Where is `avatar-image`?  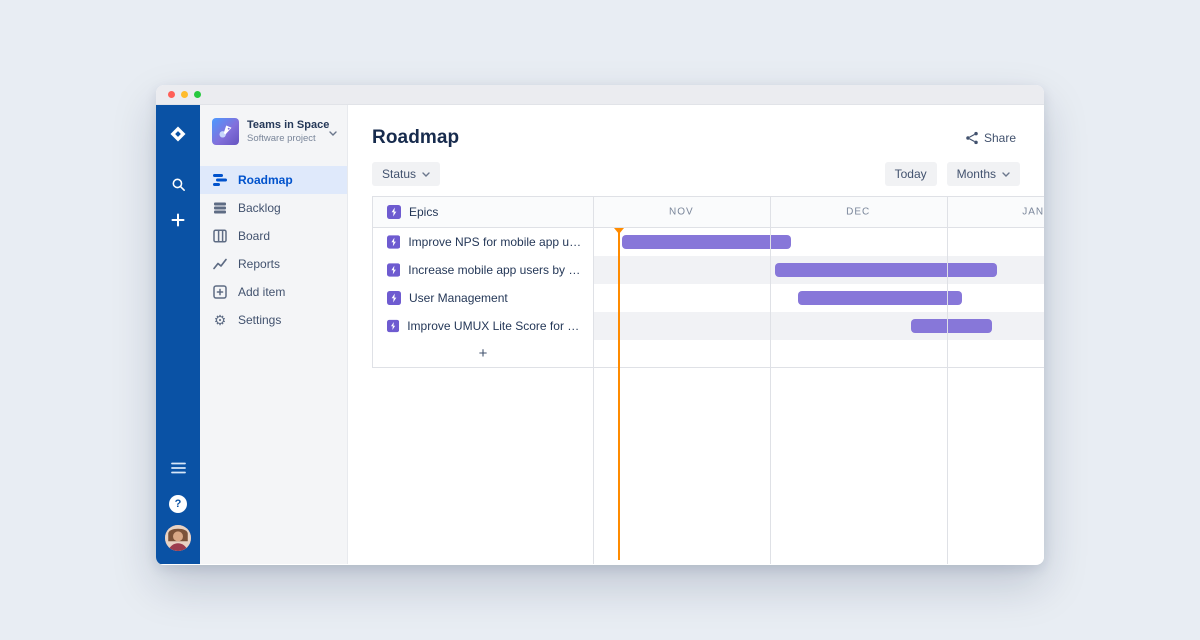 avatar-image is located at coordinates (178, 538).